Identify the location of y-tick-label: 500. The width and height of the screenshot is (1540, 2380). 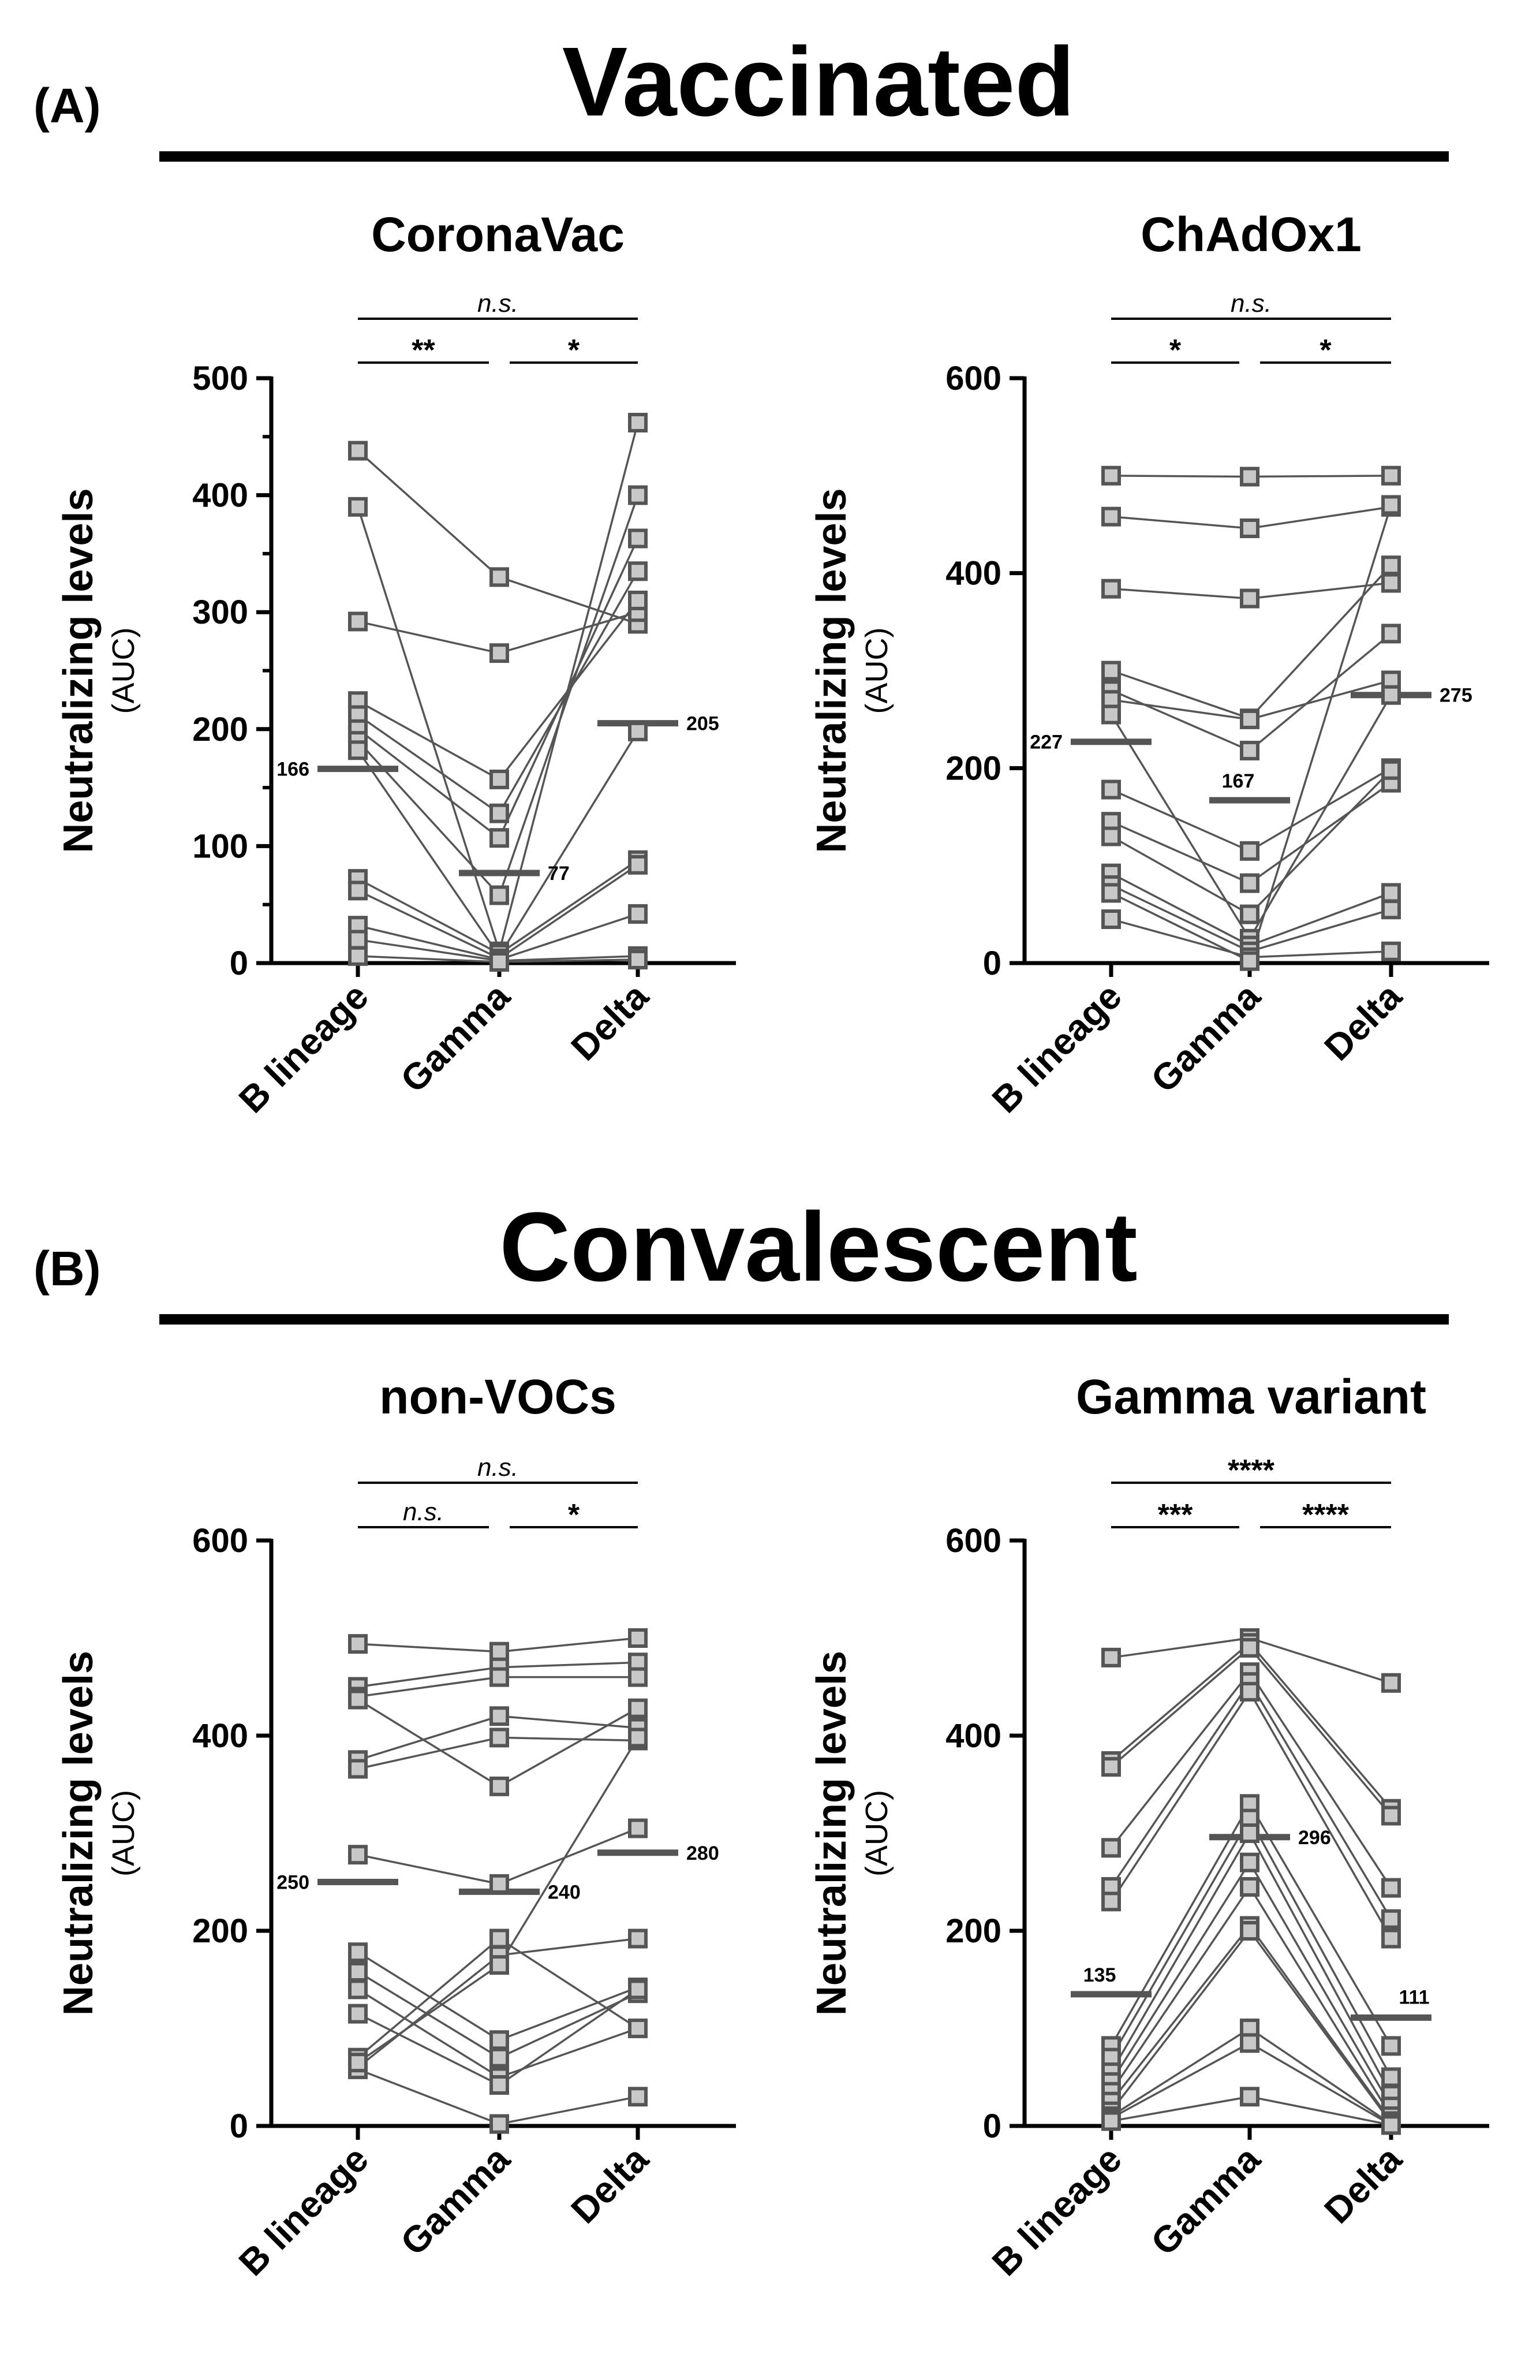
(220, 378).